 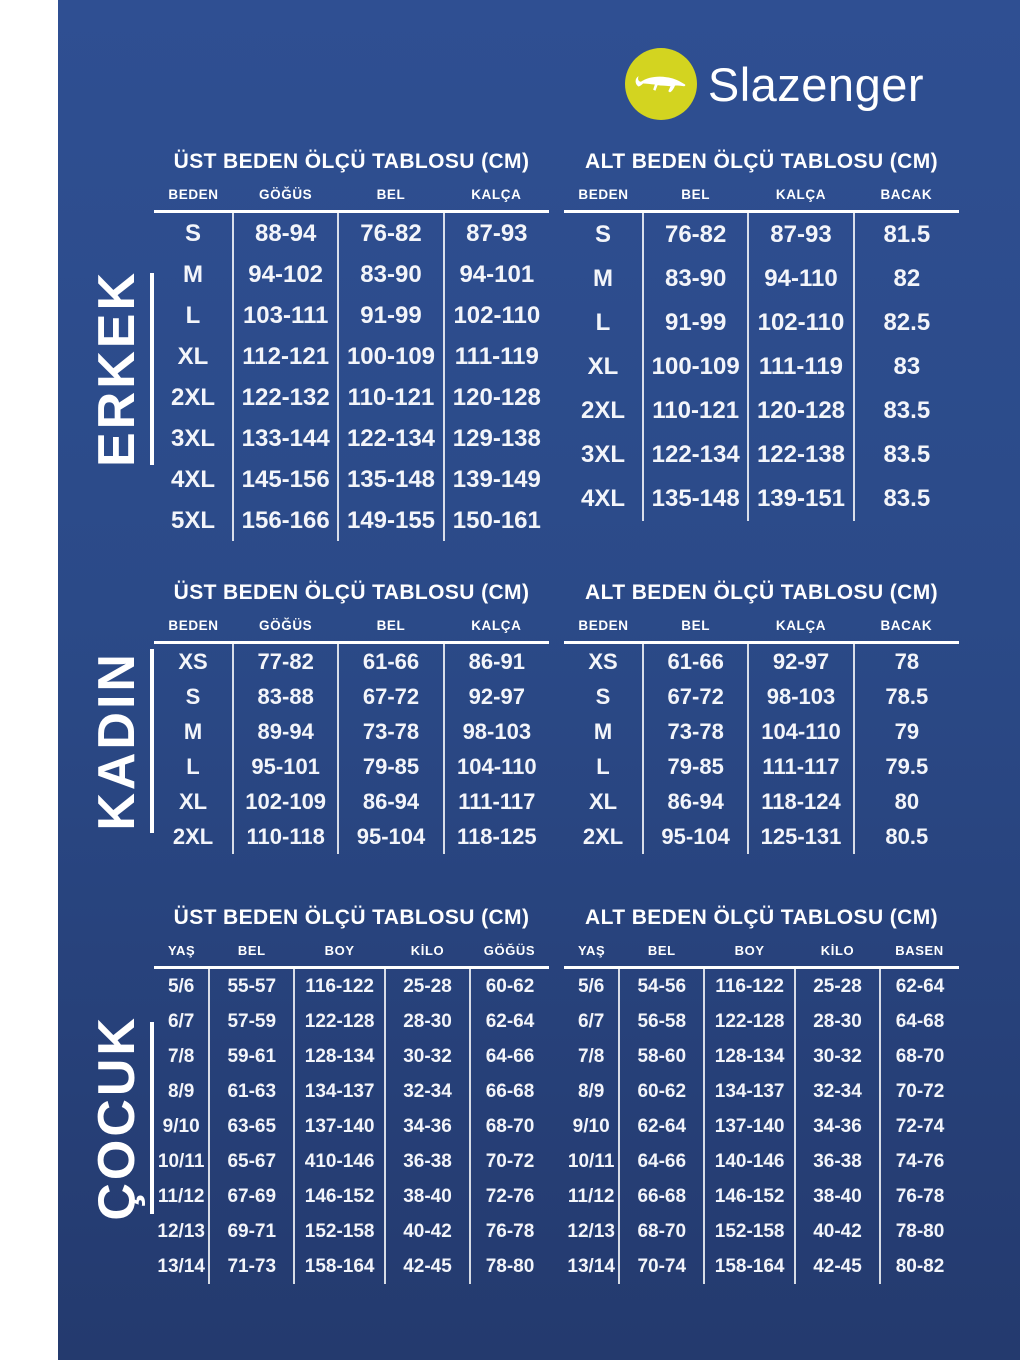 What do you see at coordinates (285, 397) in the screenshot?
I see `size-value-cell: 122-132` at bounding box center [285, 397].